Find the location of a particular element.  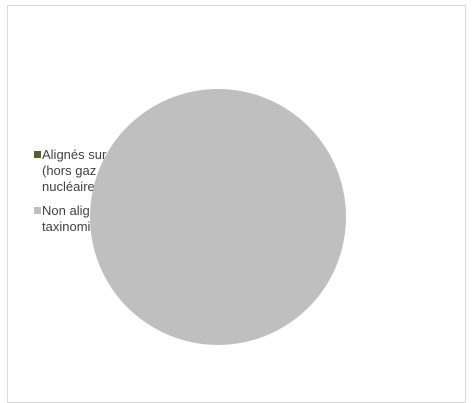

legend-swatch-non-aligned is located at coordinates (37, 210).